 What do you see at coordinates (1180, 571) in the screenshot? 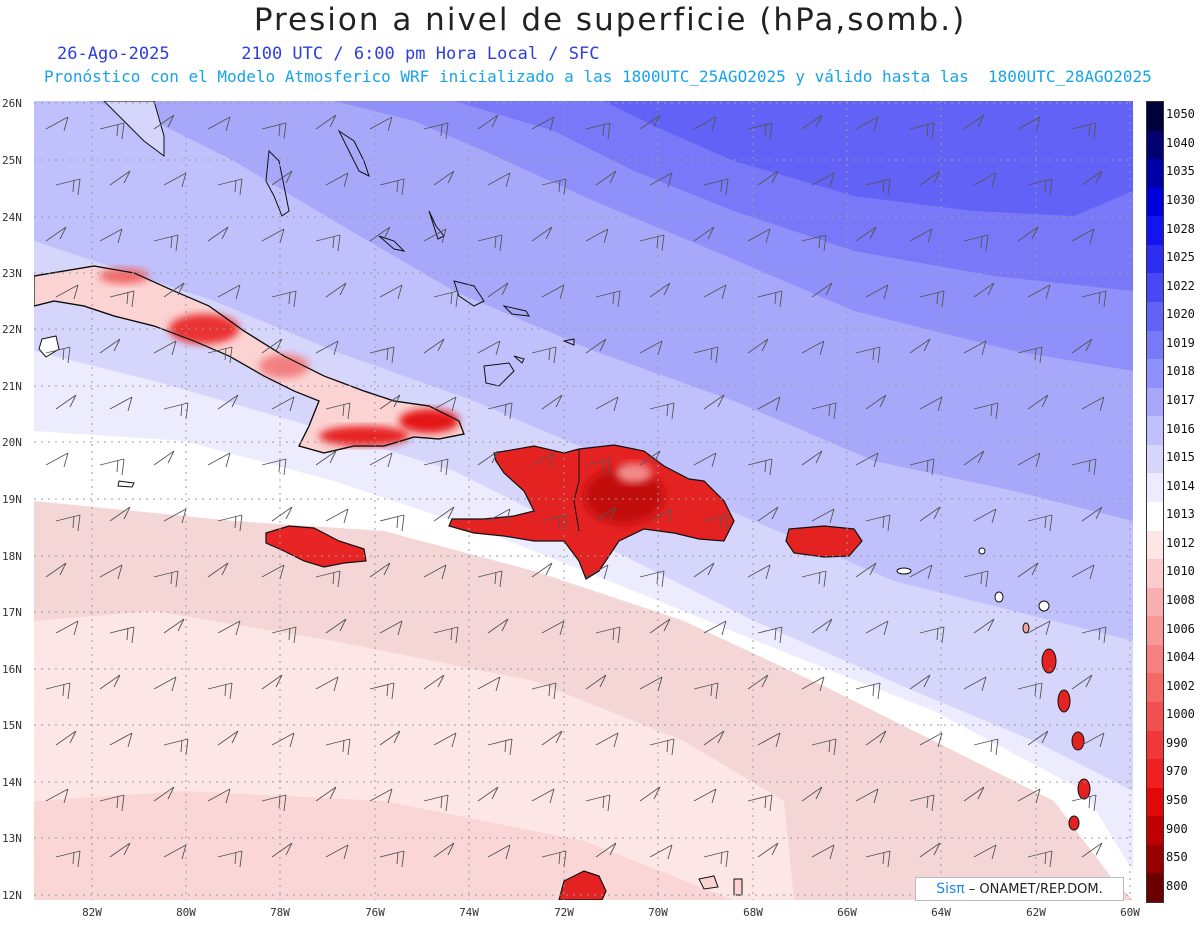
I see `colorbar-label: 1010` at bounding box center [1180, 571].